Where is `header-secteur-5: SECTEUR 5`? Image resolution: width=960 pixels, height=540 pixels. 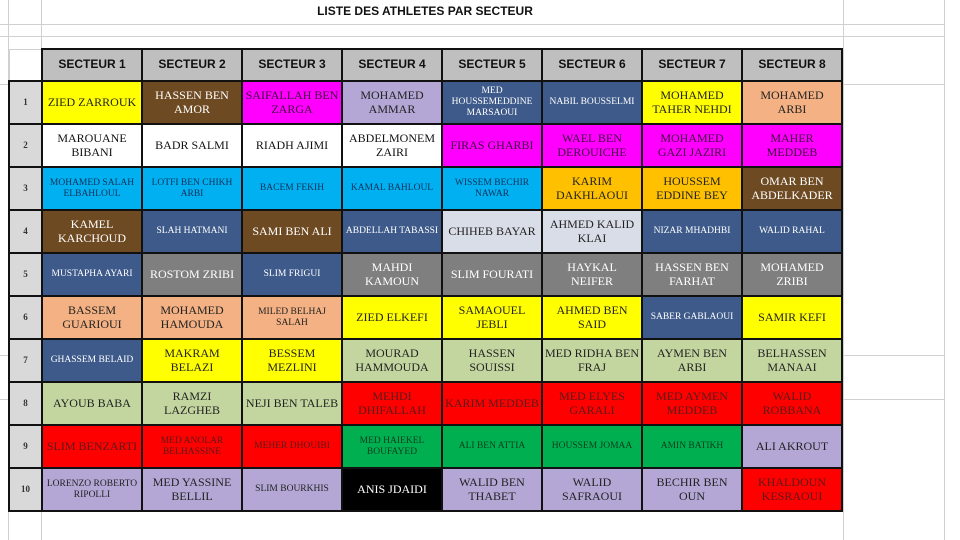 header-secteur-5: SECTEUR 5 is located at coordinates (492, 65).